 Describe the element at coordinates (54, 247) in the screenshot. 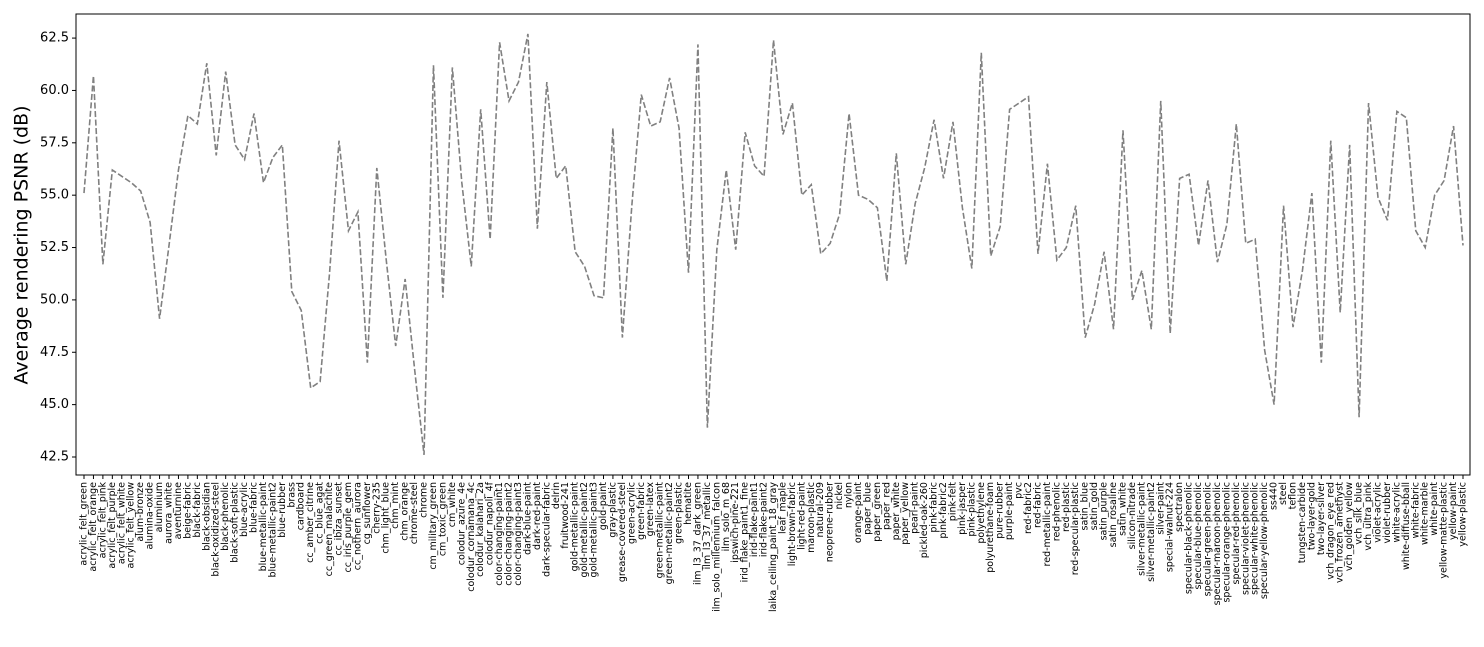

I see `y-tick-label: 52.5` at that location.